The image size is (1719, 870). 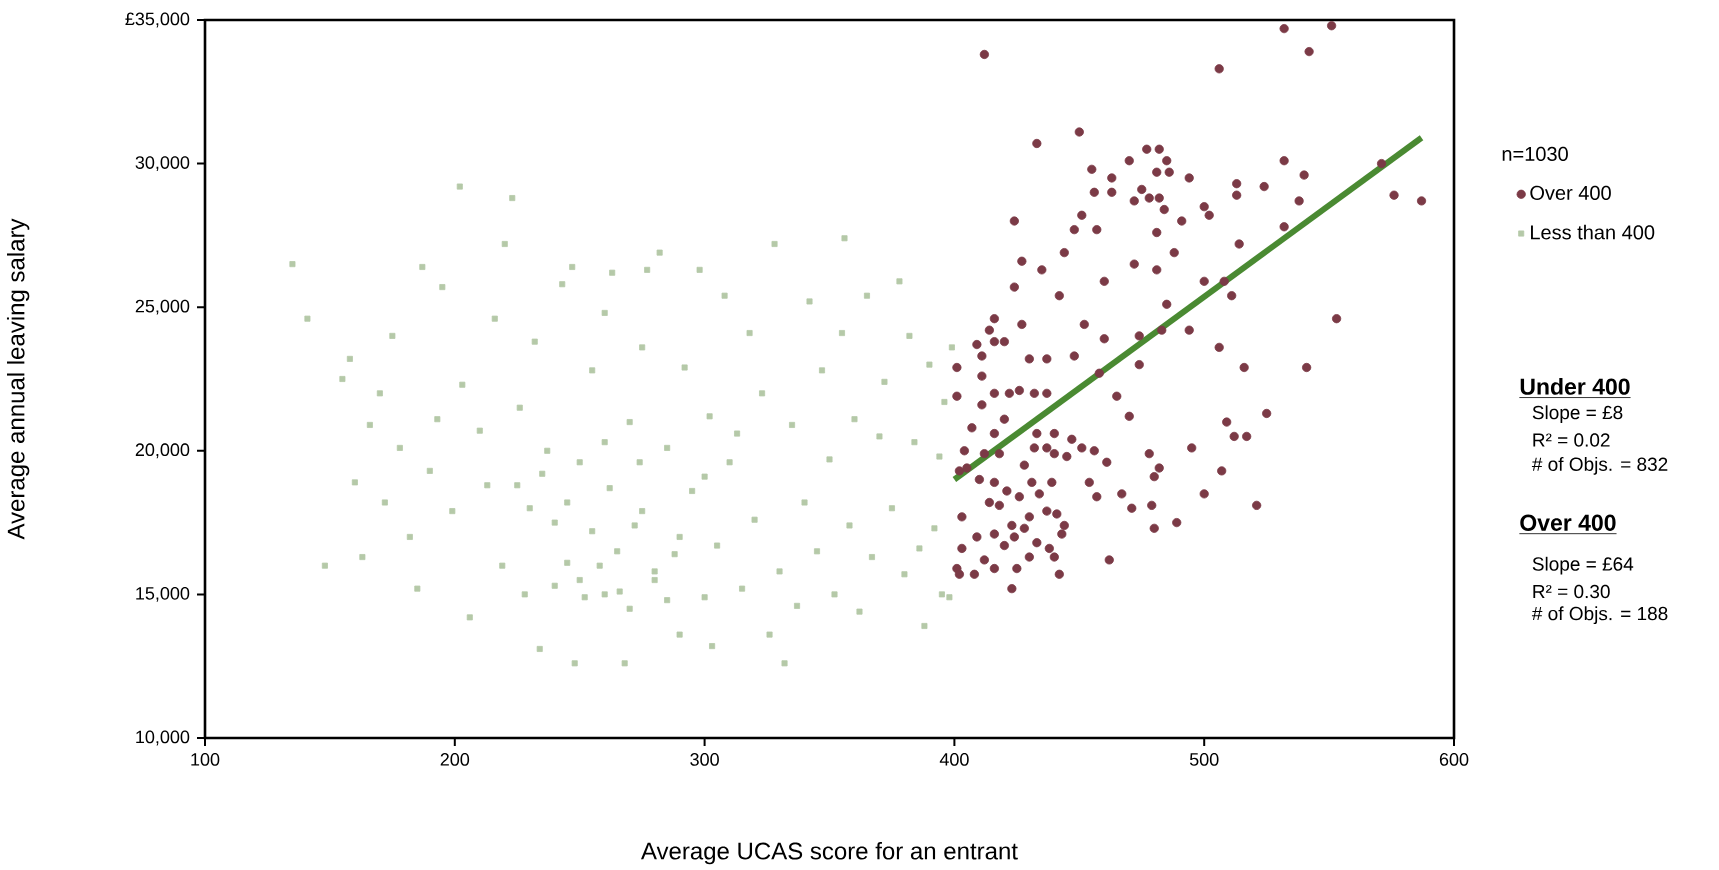 I want to click on text: Under 400, so click(x=1575, y=386).